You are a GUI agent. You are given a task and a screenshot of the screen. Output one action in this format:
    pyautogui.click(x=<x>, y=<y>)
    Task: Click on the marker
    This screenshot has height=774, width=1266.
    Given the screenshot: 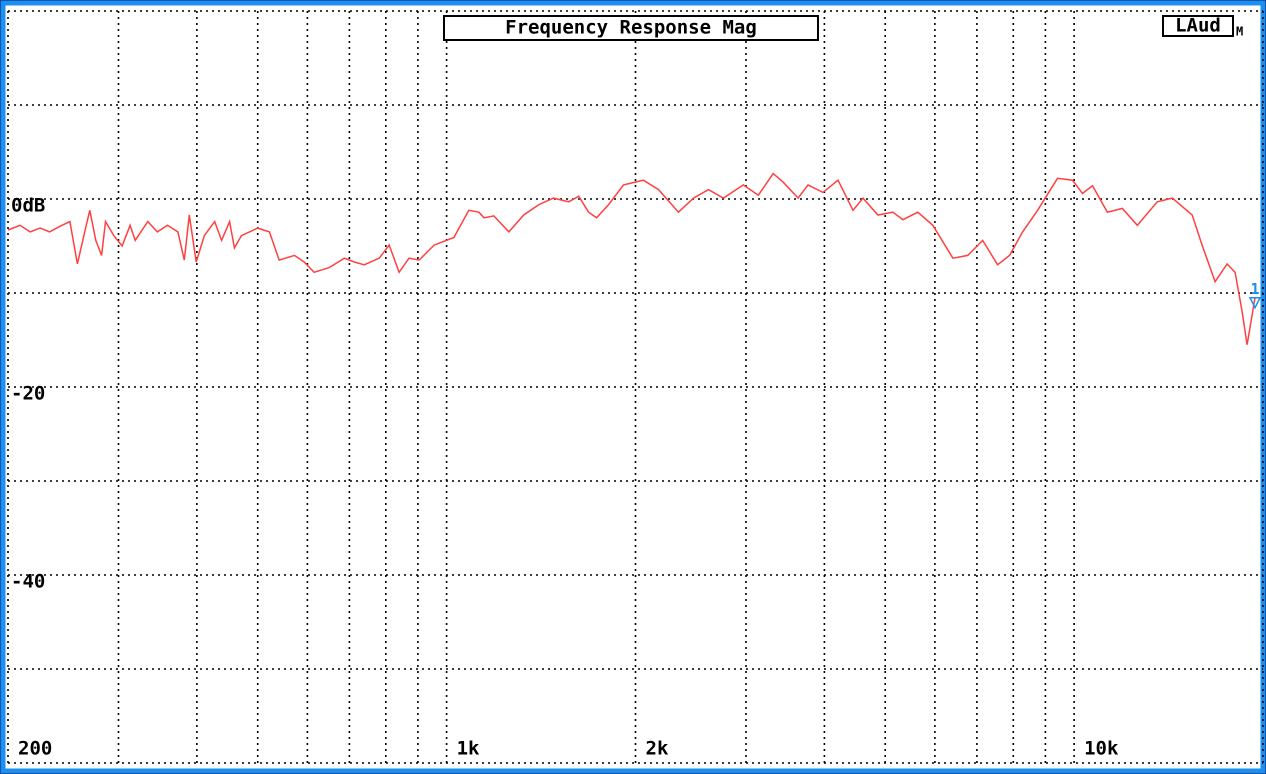 What is the action you would take?
    pyautogui.click(x=1255, y=303)
    